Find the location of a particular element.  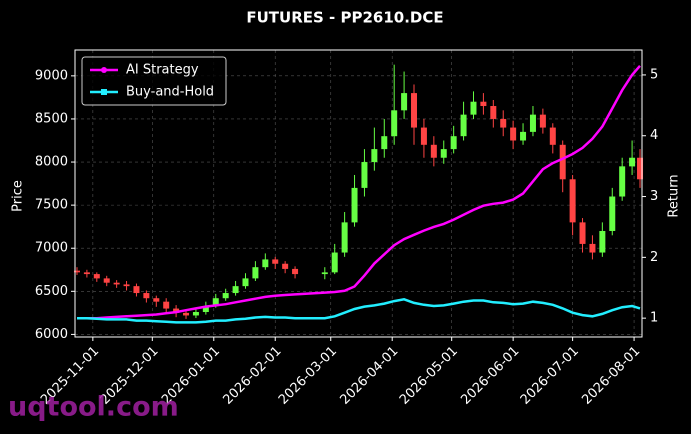

y2-tick-label: 5 is located at coordinates (654, 74).